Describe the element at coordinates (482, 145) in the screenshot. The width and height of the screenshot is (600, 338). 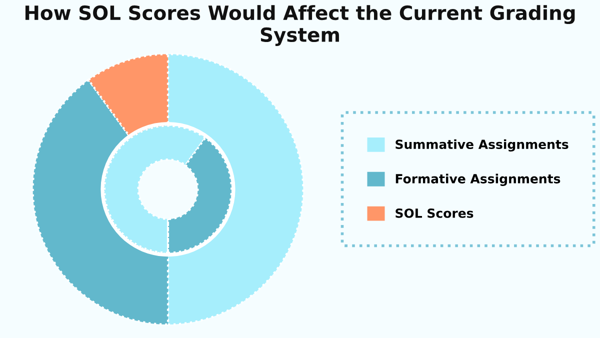
I see `legend-label: Summative Assignments` at that location.